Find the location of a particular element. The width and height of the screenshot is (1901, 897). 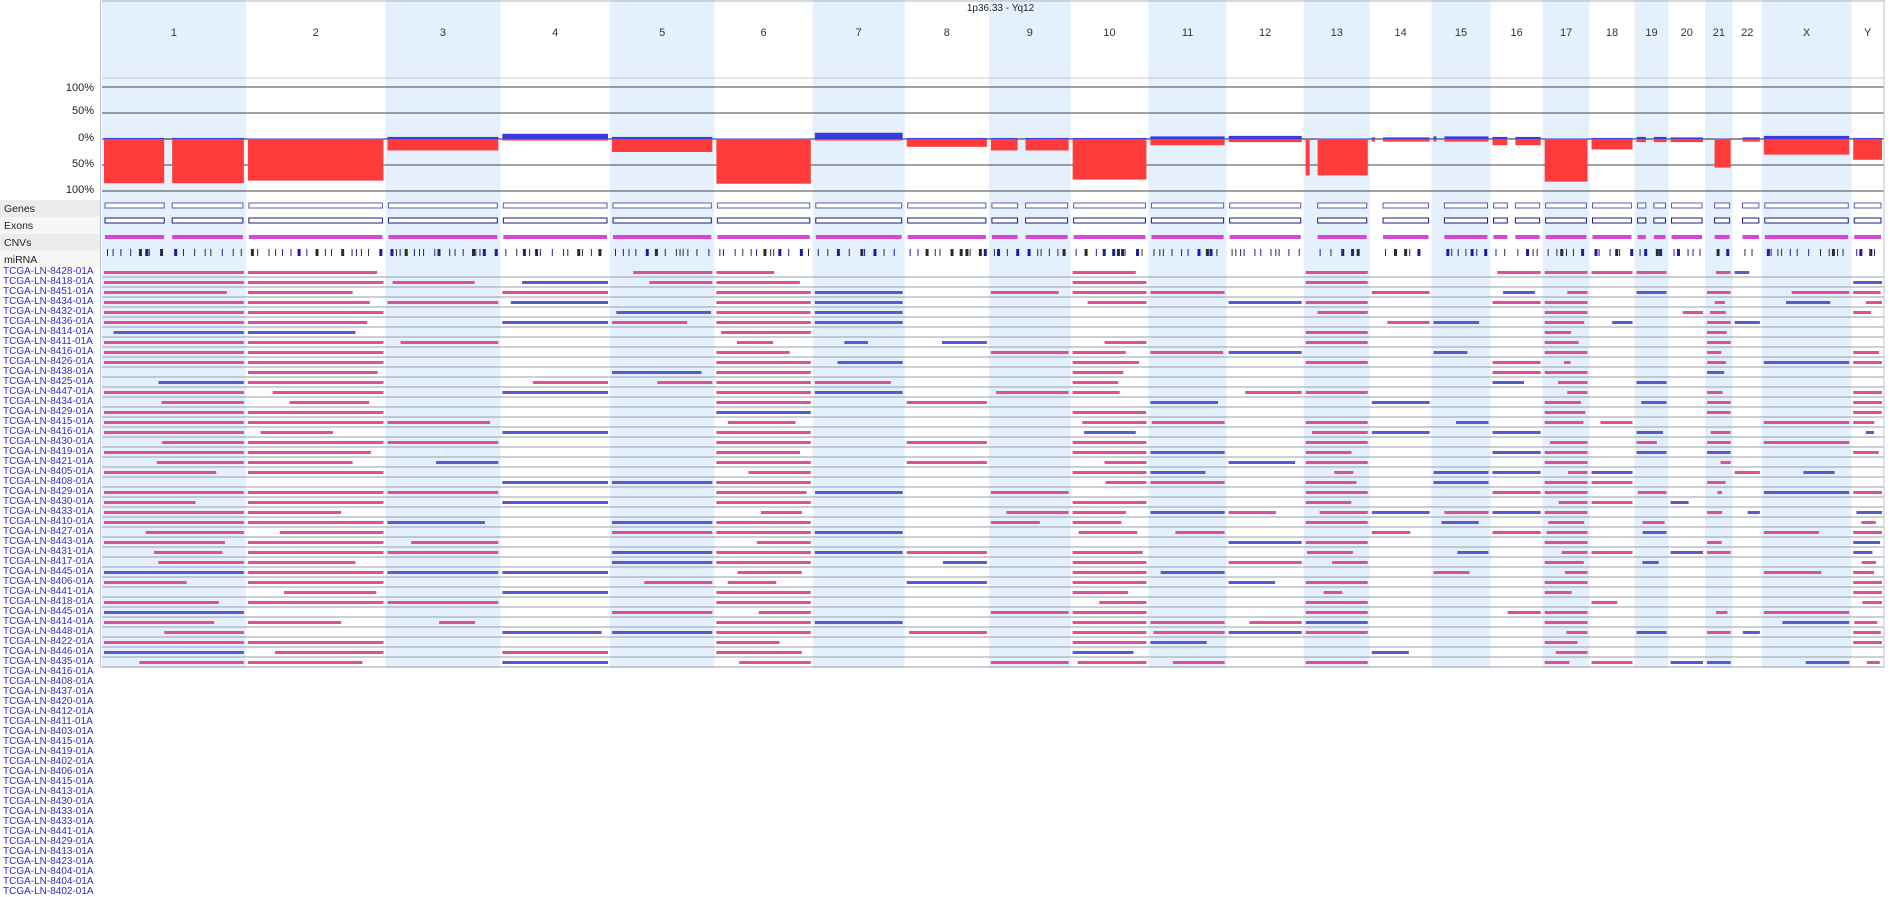

sample-label: TCGA-LN-8448-01A is located at coordinates (48, 631).